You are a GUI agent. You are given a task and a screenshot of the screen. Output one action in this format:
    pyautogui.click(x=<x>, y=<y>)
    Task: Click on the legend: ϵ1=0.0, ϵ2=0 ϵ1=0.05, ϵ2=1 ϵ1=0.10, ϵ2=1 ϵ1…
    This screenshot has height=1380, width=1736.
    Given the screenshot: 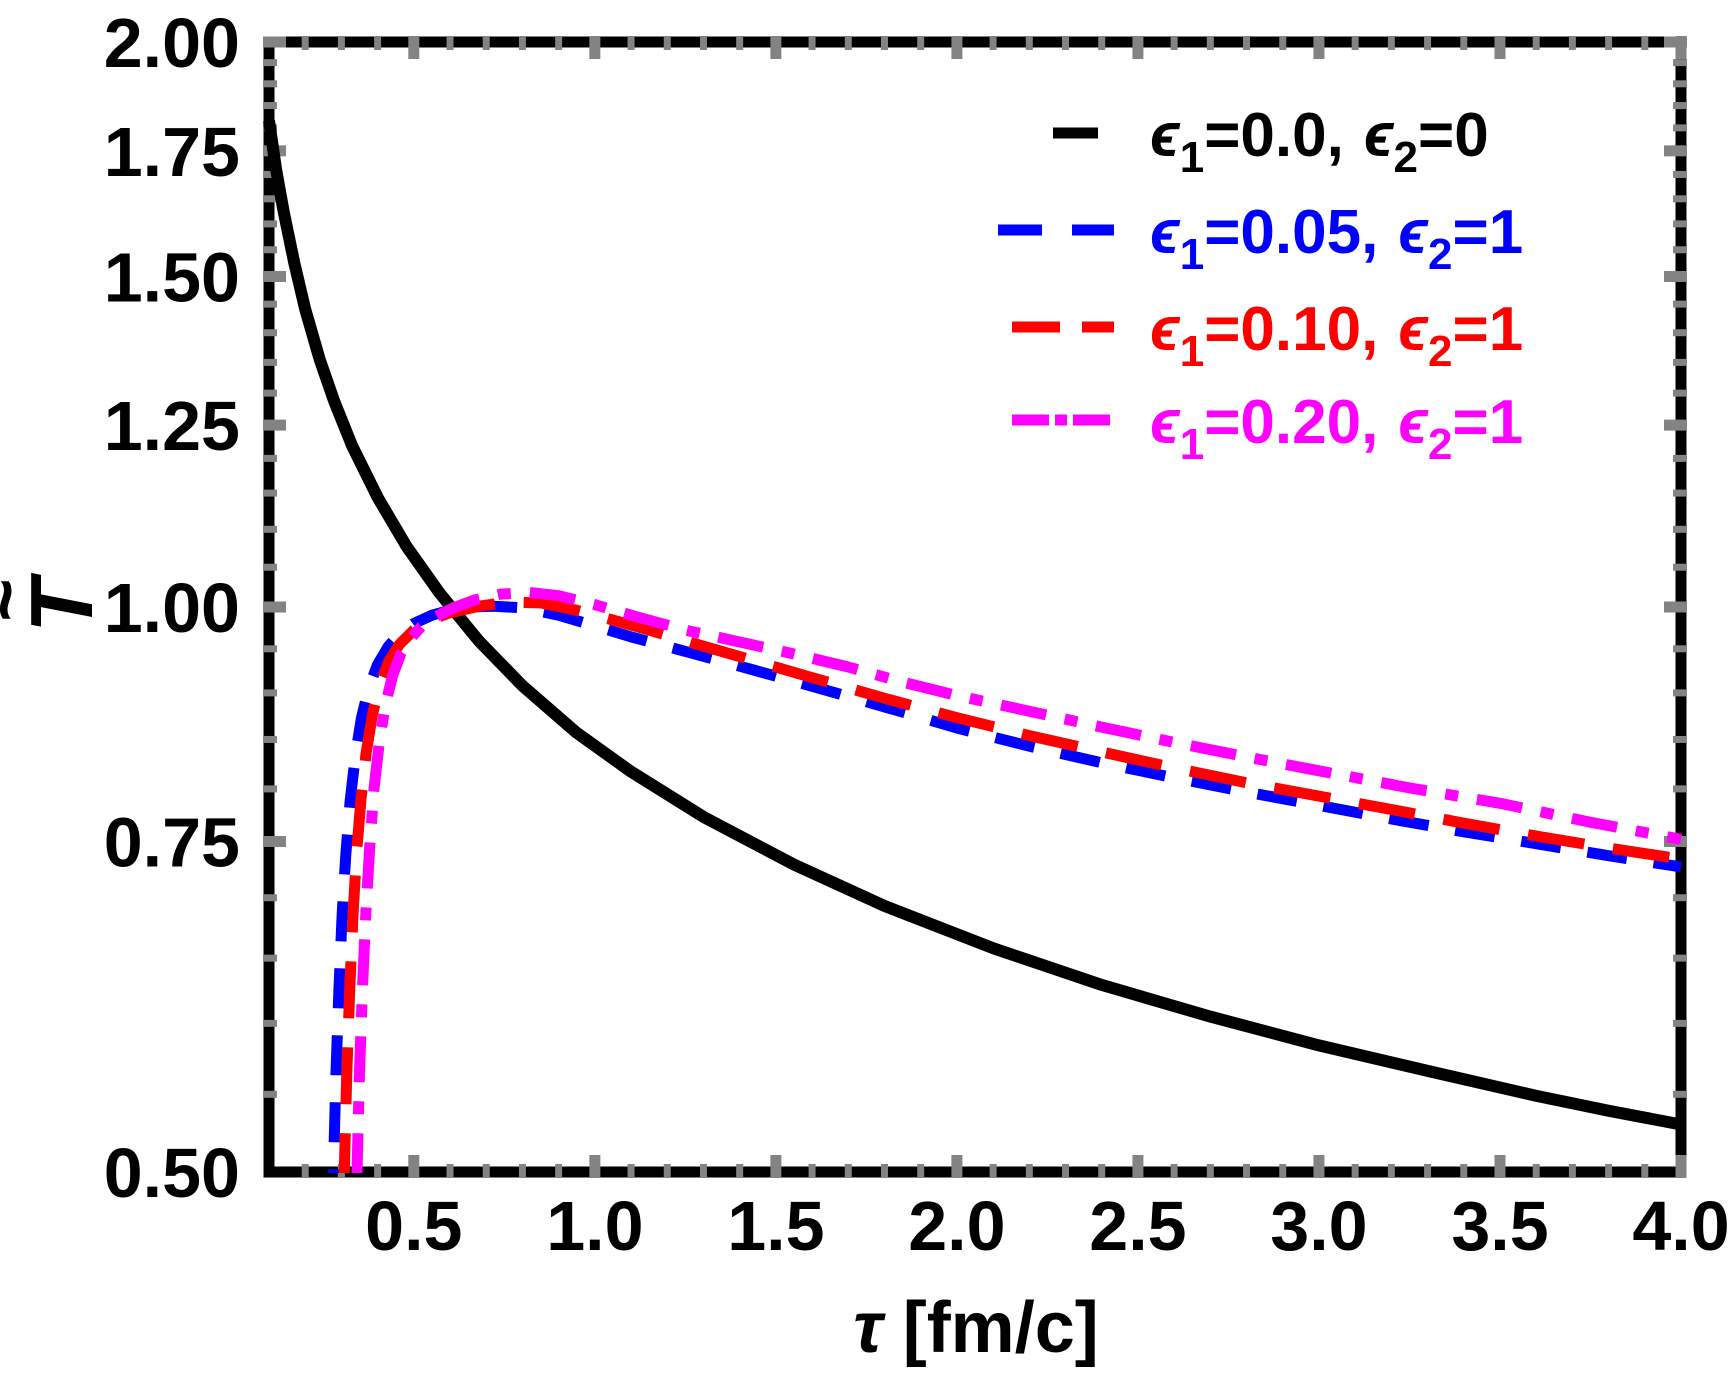 What is the action you would take?
    pyautogui.click(x=1260, y=285)
    